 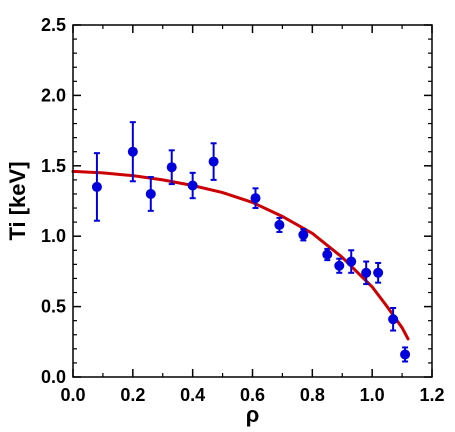 What do you see at coordinates (17, 200) in the screenshot?
I see `y-axis-title: Ti [keV]` at bounding box center [17, 200].